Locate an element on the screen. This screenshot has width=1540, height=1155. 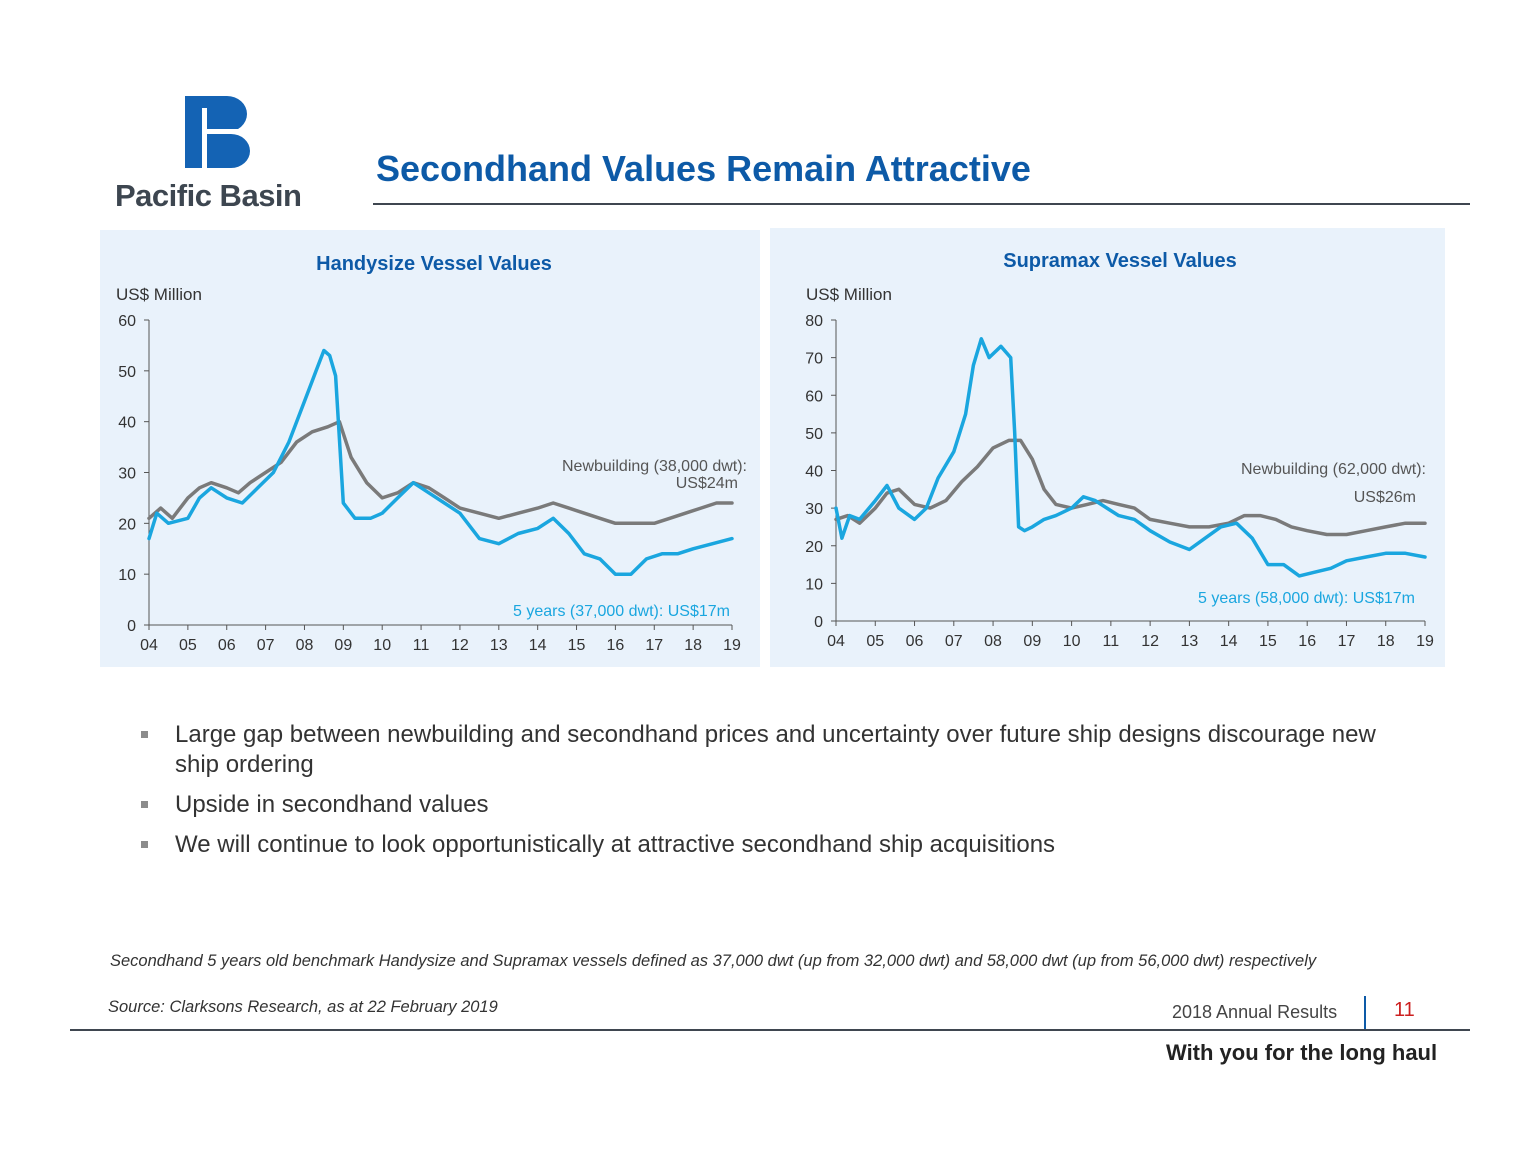
title-divider is located at coordinates (921, 204).